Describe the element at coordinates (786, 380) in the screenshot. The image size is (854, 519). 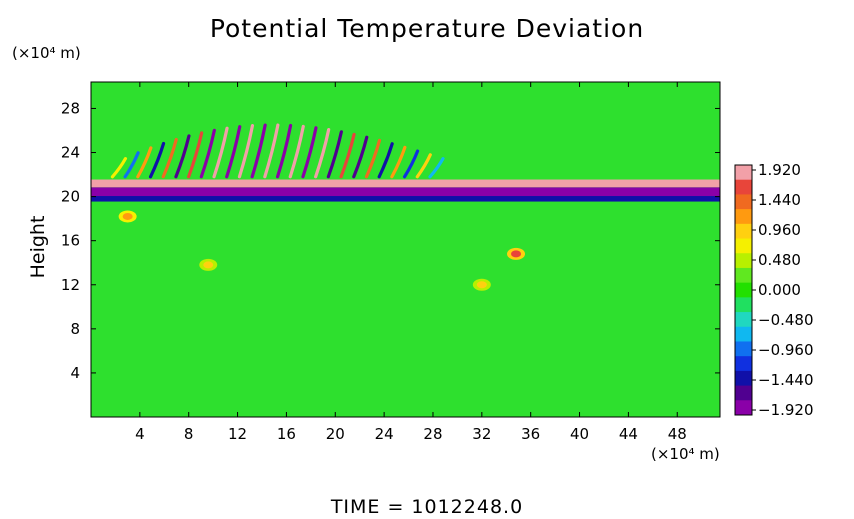
I see `colorbar-tick-label: −1.440` at that location.